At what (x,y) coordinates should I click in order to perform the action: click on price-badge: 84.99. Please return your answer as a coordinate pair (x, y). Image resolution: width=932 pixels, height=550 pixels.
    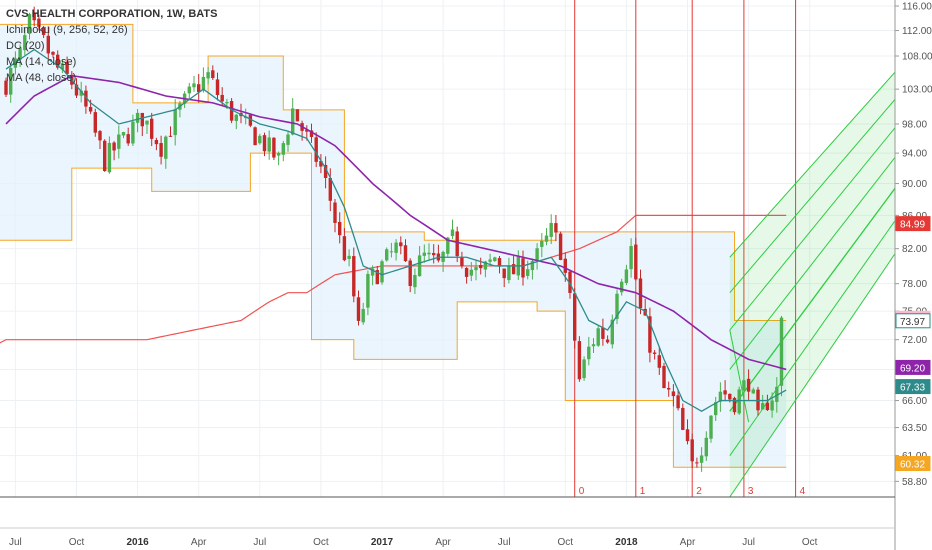
    Looking at the image, I should click on (913, 224).